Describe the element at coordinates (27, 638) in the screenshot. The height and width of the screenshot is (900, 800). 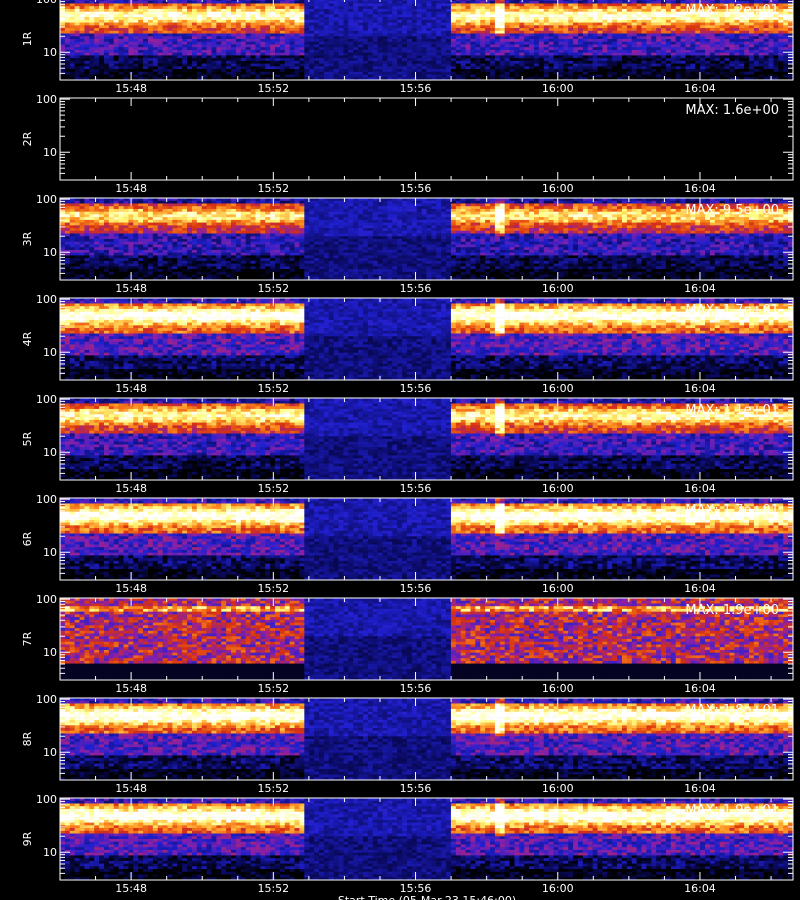
I see `detector-label: 7R` at that location.